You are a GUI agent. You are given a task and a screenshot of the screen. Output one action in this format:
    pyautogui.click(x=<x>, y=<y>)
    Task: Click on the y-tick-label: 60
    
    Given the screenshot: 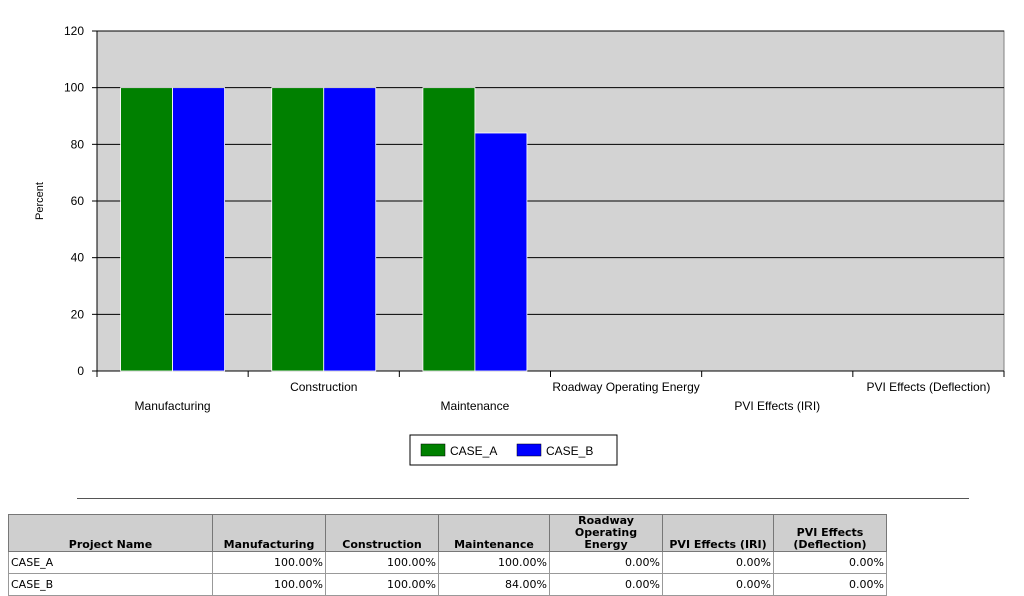 What is the action you would take?
    pyautogui.click(x=78, y=201)
    